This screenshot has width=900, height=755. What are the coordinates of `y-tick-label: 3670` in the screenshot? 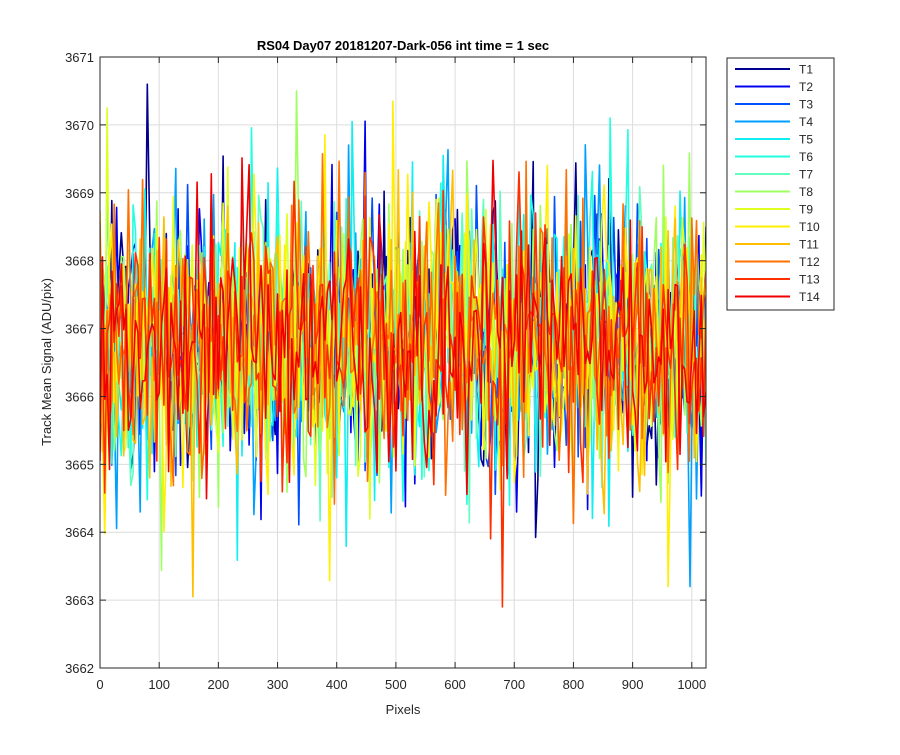 It's located at (79, 125).